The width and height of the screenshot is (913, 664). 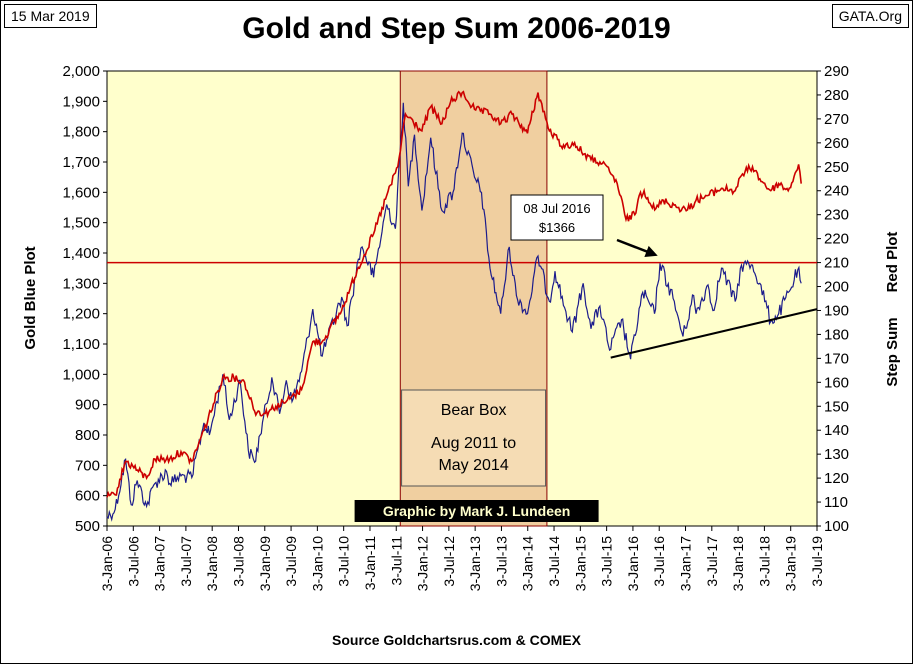 What do you see at coordinates (836, 119) in the screenshot?
I see `y-right-tick-label: 270` at bounding box center [836, 119].